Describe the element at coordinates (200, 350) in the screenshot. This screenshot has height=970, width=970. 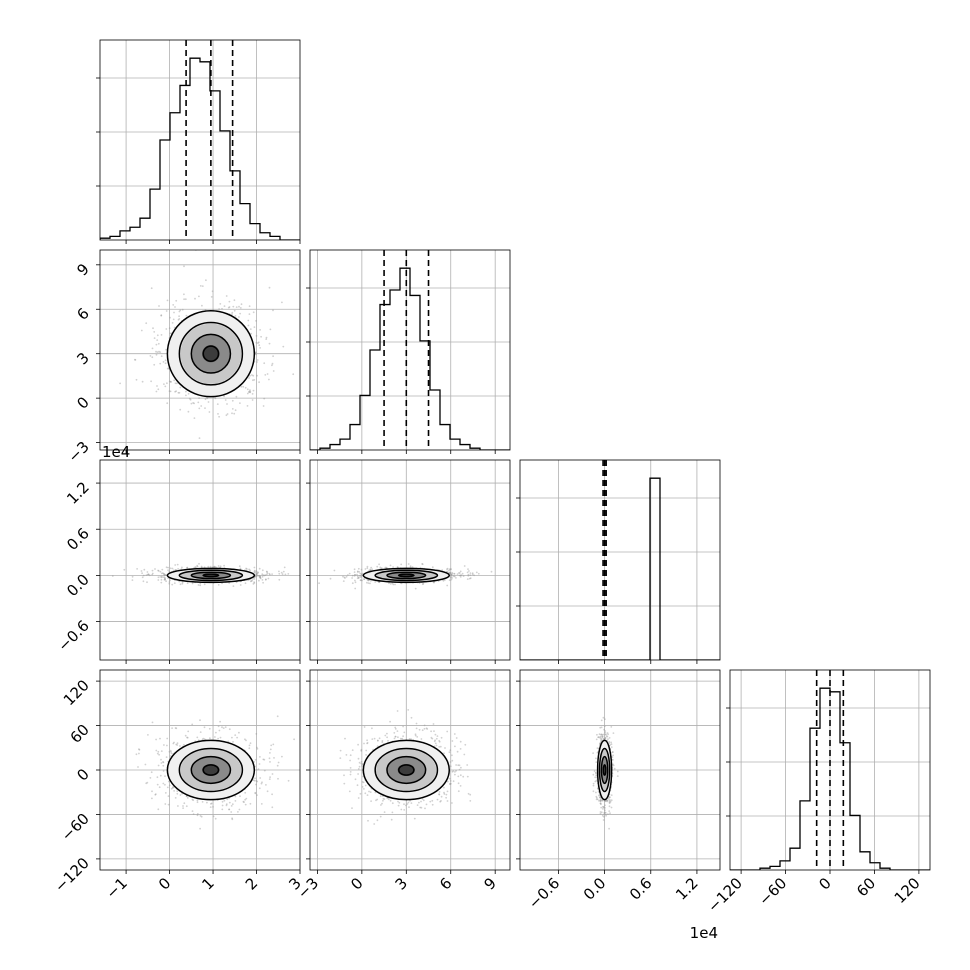
I see `panel-frame` at that location.